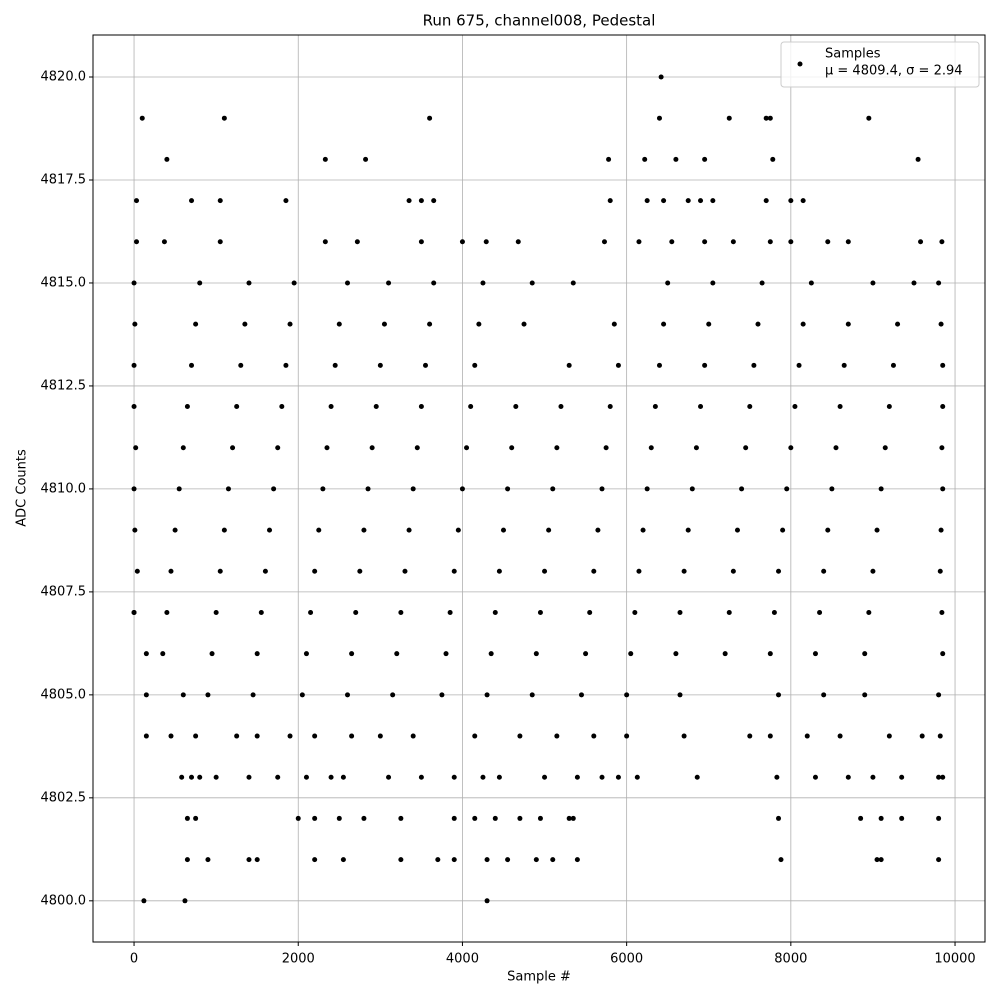 This screenshot has width=1000, height=1004. What do you see at coordinates (64, 282) in the screenshot?
I see `y-tick-label: 4815.0` at bounding box center [64, 282].